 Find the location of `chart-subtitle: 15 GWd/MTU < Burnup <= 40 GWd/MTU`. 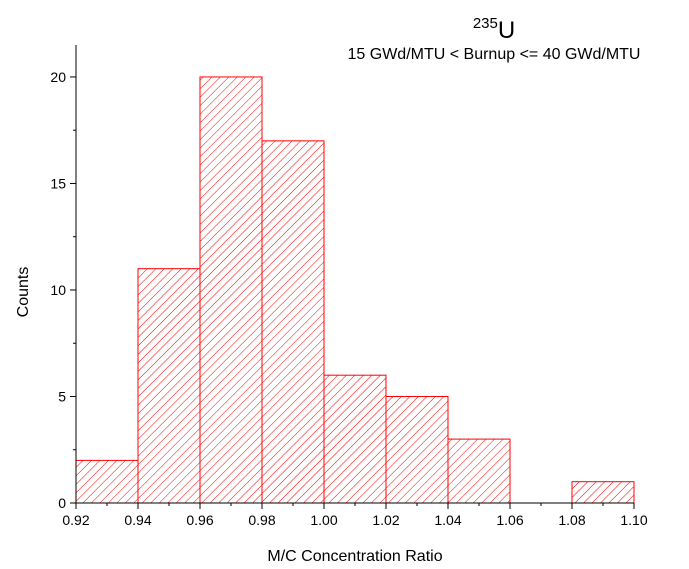

chart-subtitle: 15 GWd/MTU < Burnup <= 40 GWd/MTU is located at coordinates (494, 54).